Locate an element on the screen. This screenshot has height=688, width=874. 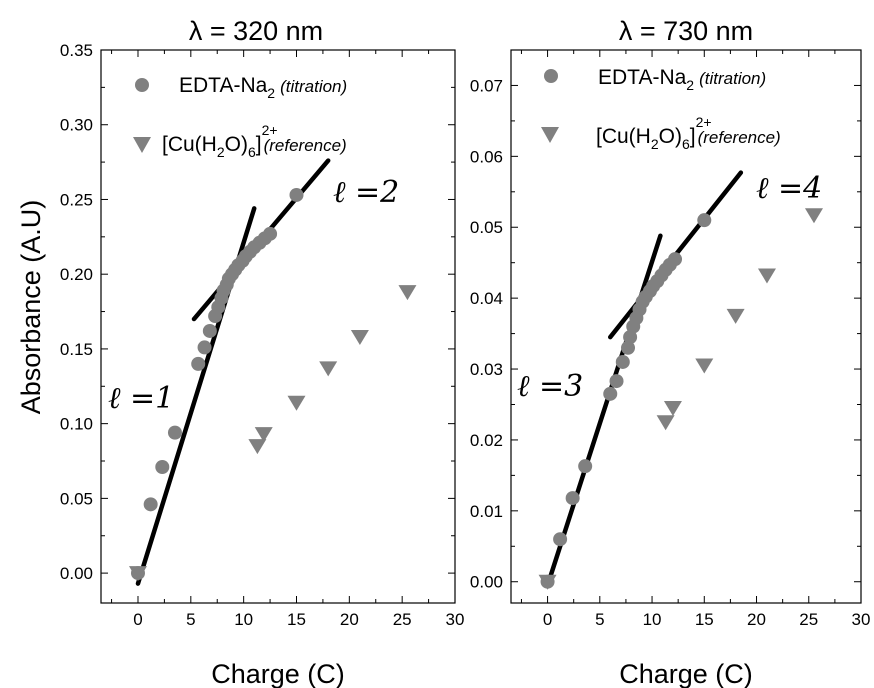
y-tick-label: 0.25 is located at coordinates (76, 199).